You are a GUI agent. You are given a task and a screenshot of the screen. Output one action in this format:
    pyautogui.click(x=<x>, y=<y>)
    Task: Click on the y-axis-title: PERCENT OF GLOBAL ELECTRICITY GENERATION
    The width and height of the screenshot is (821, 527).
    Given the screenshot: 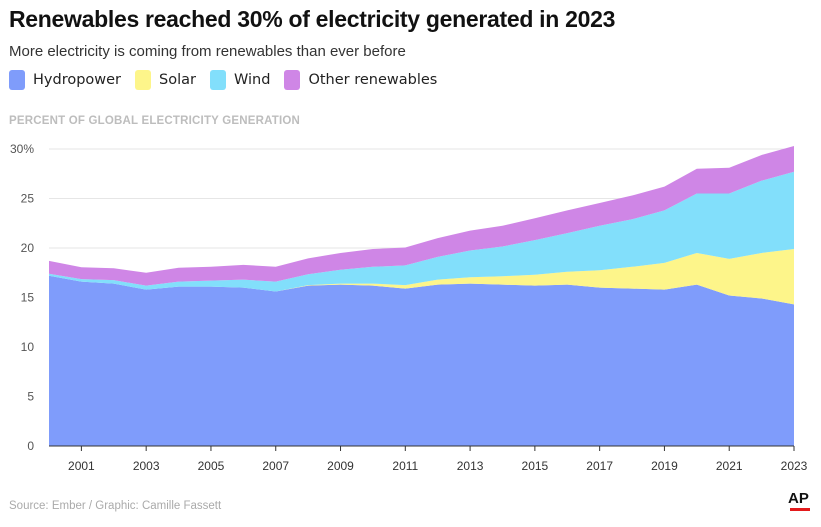 What is the action you would take?
    pyautogui.click(x=155, y=121)
    